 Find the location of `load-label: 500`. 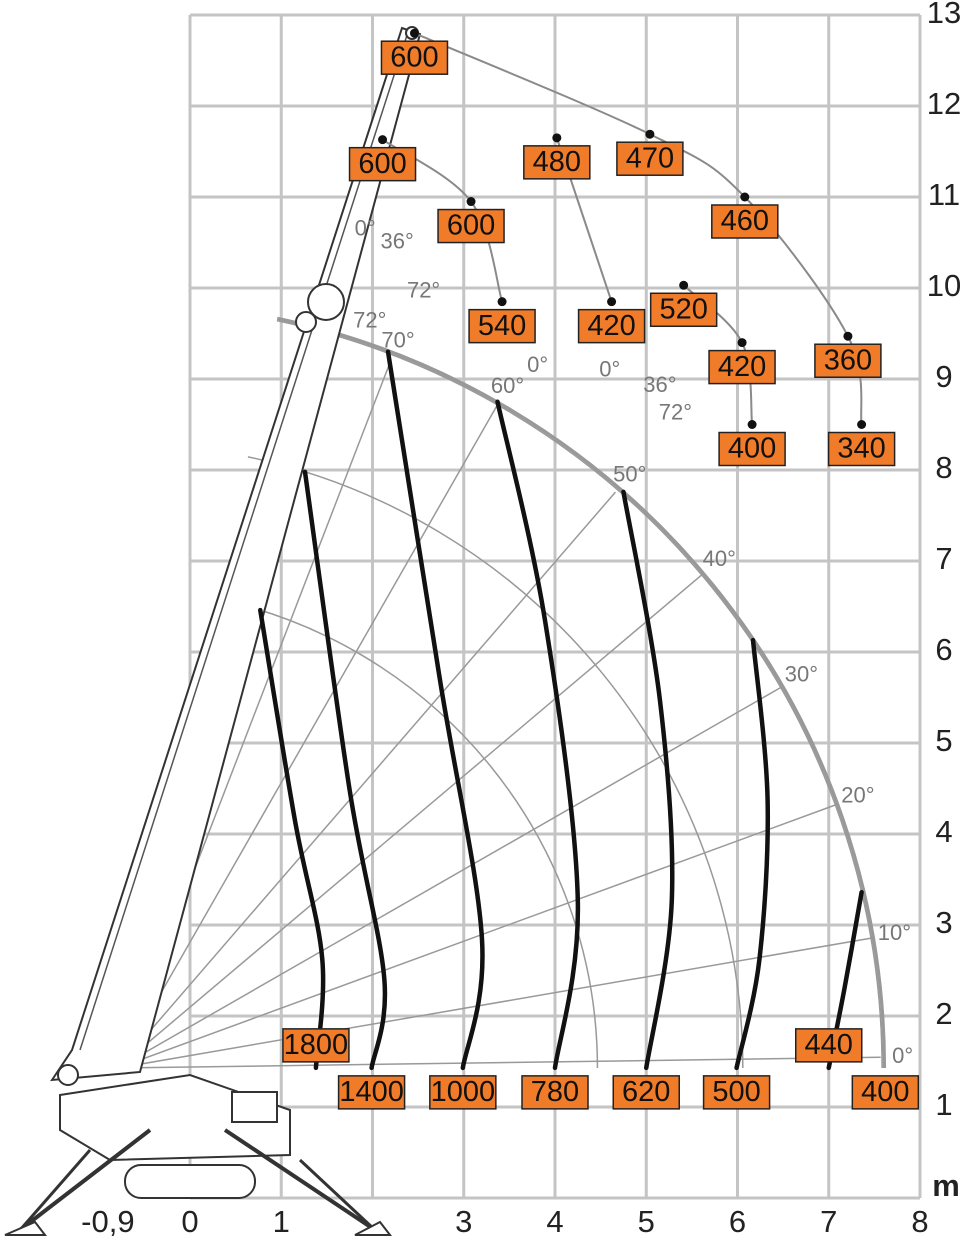

load-label: 500 is located at coordinates (736, 1092).